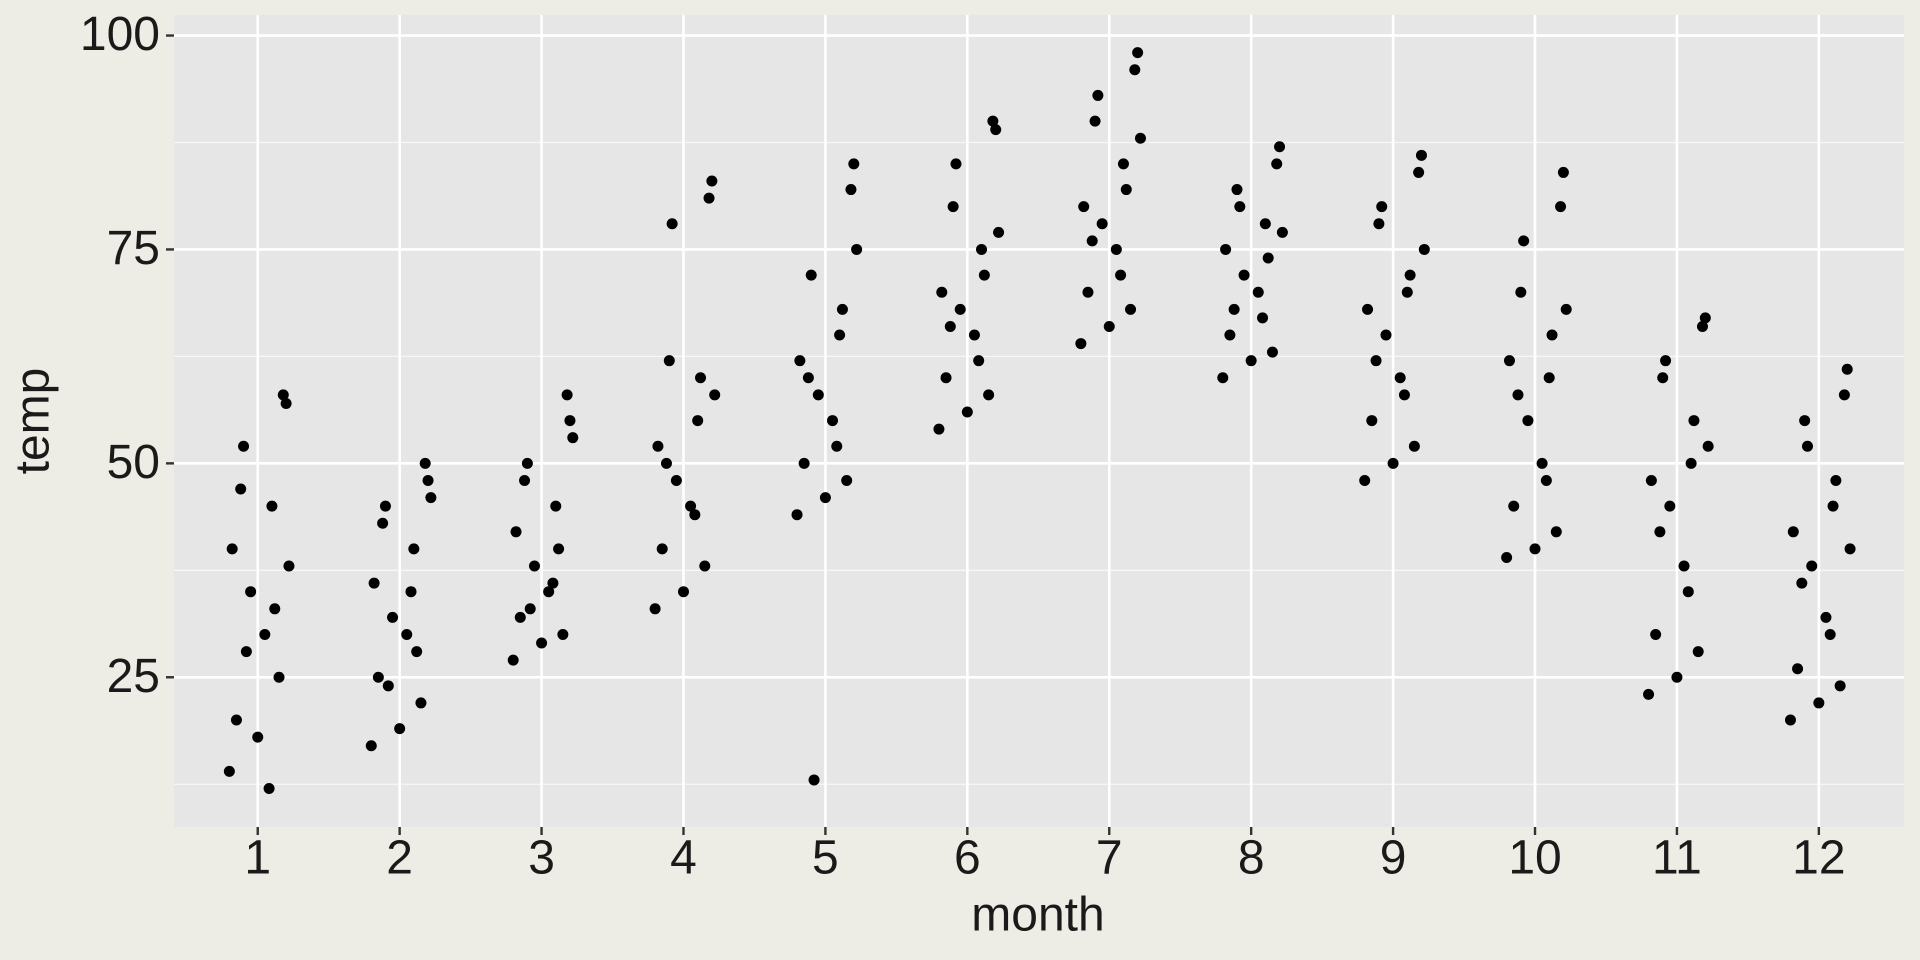 The image size is (1920, 960). Describe the element at coordinates (1534, 858) in the screenshot. I see `x-tick-label: 10` at that location.